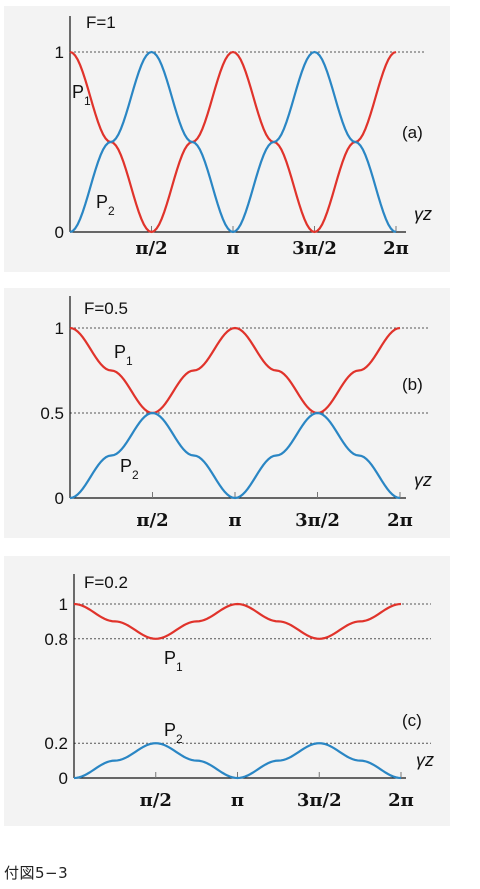  I want to click on panel-label: (c), so click(412, 720).